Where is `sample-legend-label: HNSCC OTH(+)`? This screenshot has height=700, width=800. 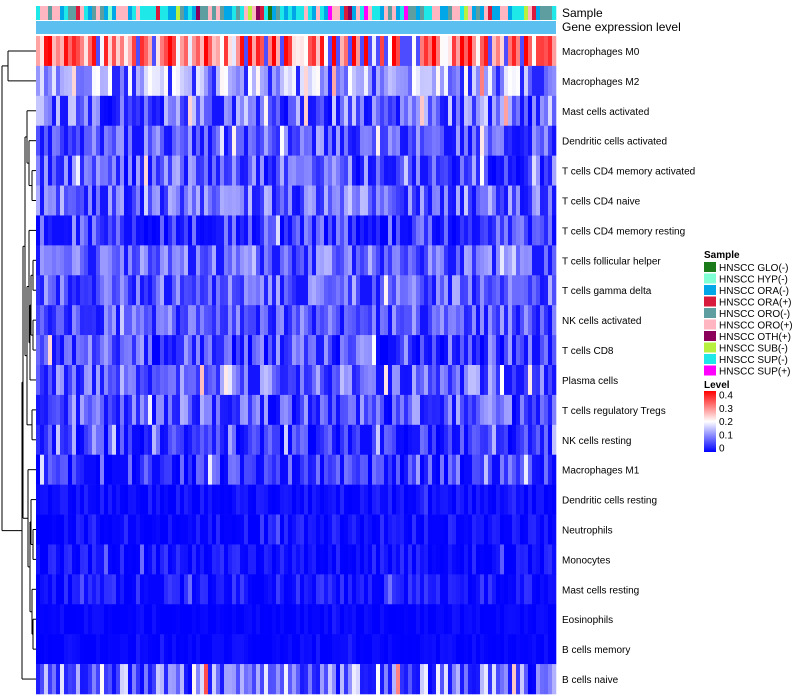
sample-legend-label: HNSCC OTH(+) is located at coordinates (755, 337).